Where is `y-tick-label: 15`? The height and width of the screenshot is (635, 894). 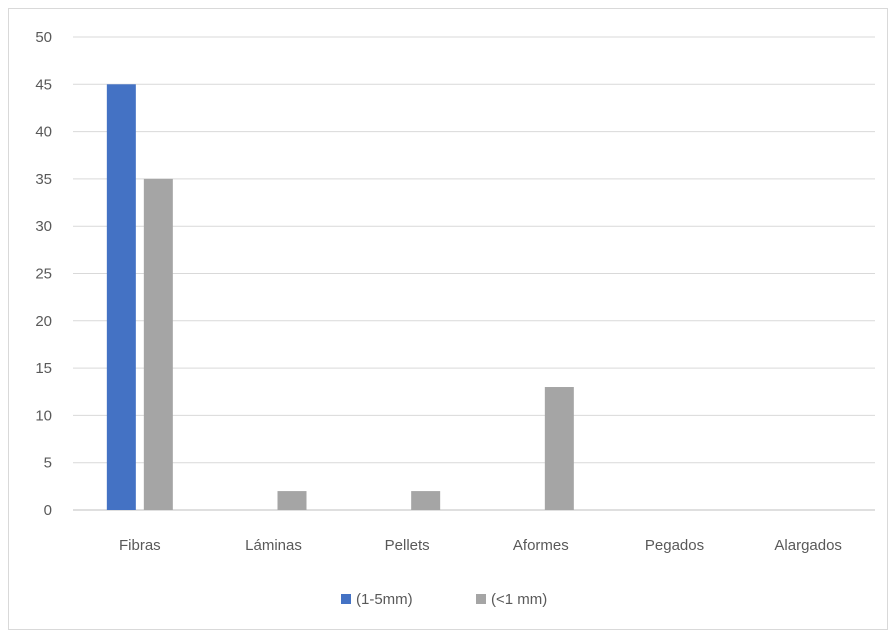
y-tick-label: 15 is located at coordinates (43, 368).